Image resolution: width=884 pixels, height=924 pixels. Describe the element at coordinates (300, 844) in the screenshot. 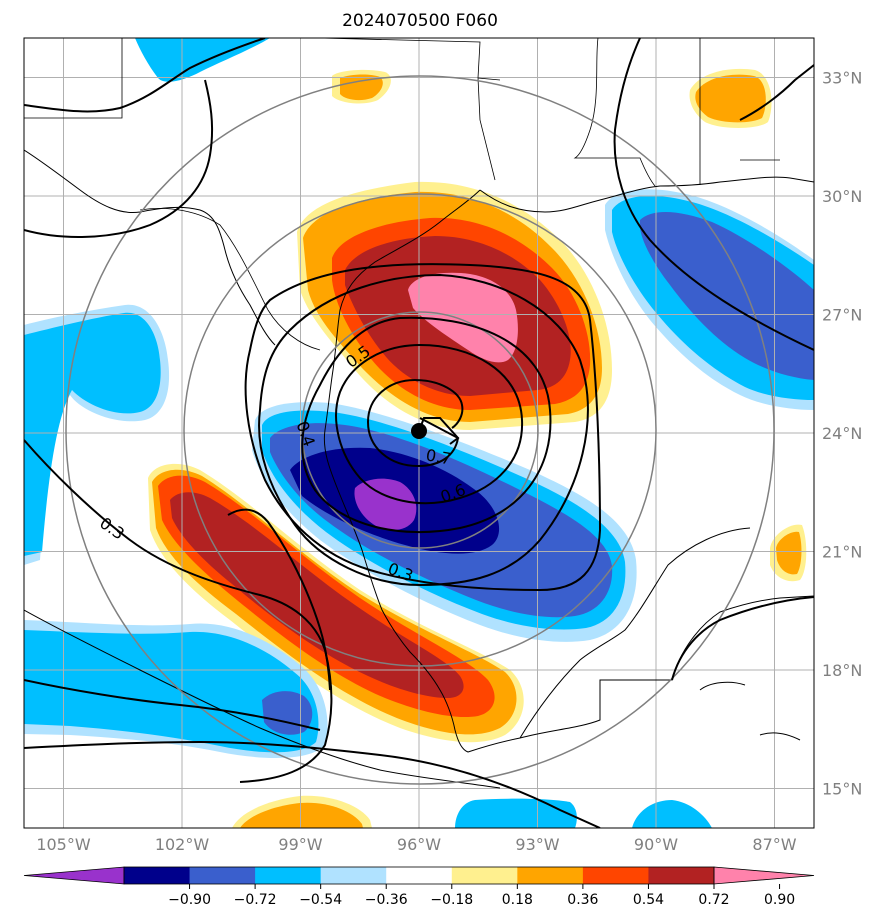

I see `x-tick-label: 99°W` at that location.